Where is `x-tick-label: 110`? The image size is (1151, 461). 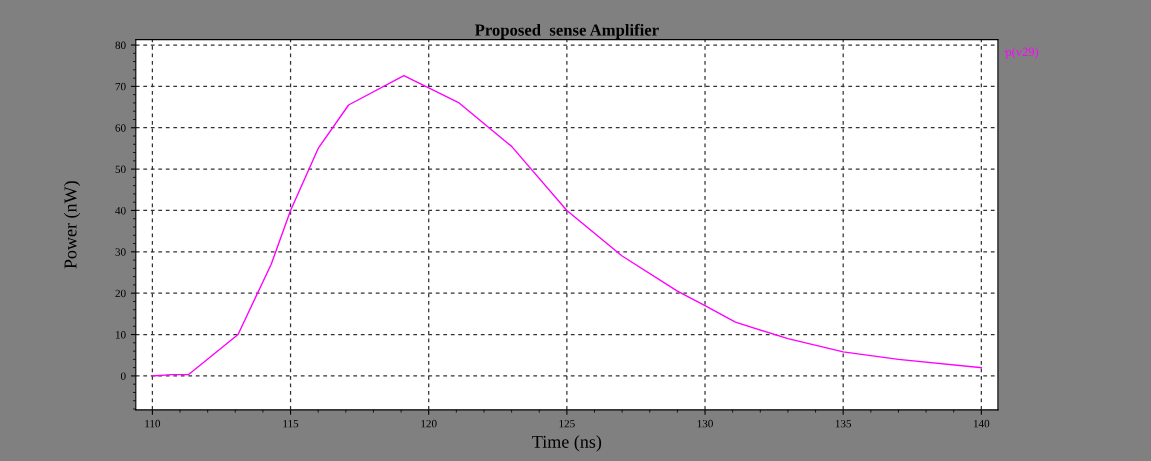
x-tick-label: 110 is located at coordinates (153, 423).